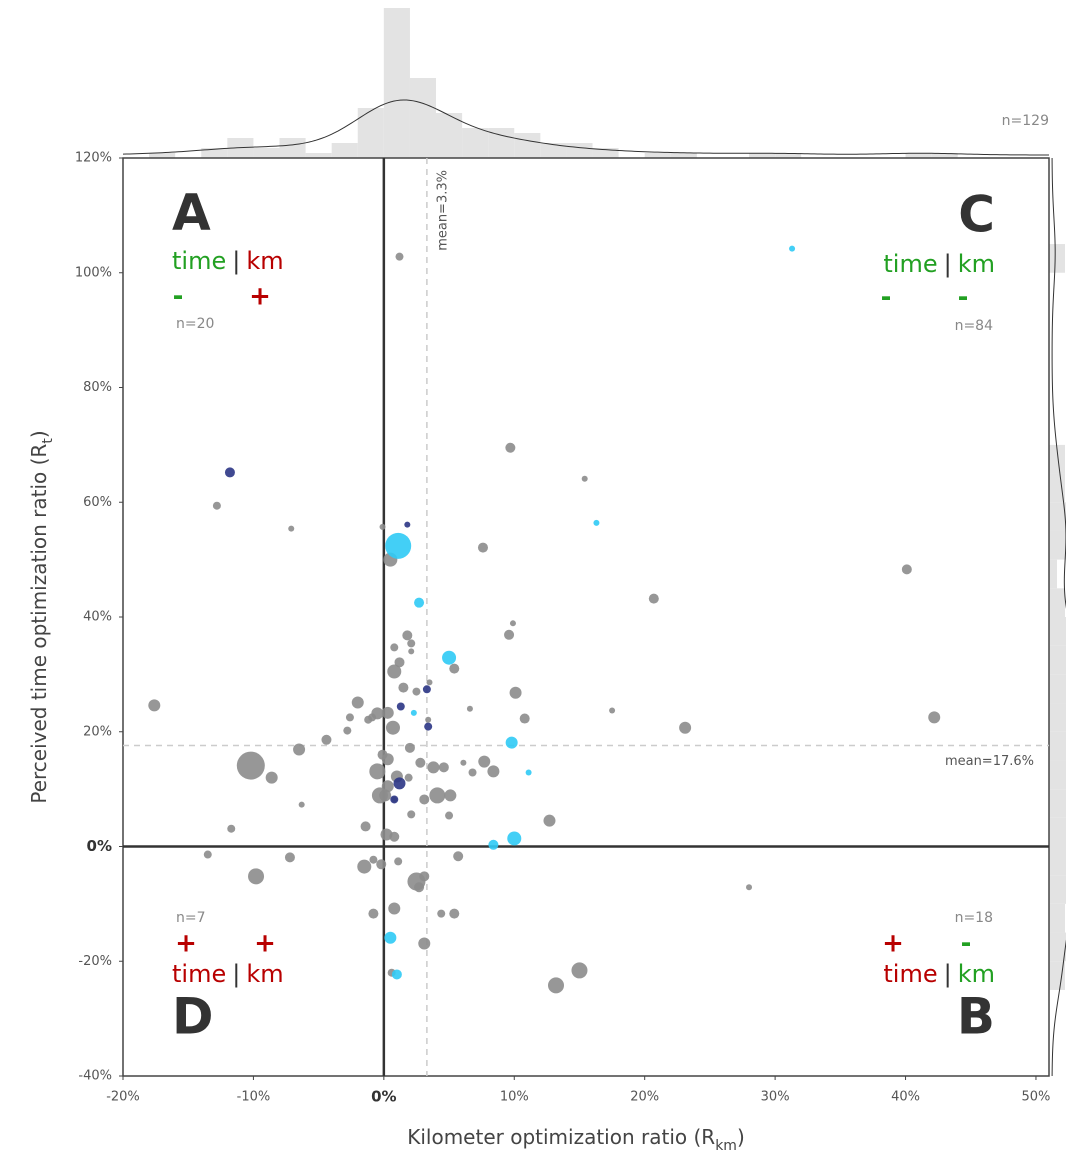 Image resolution: width=1066 pixels, height=1157 pixels. What do you see at coordinates (976, 215) in the screenshot?
I see `quadrant-letter: C` at bounding box center [976, 215].